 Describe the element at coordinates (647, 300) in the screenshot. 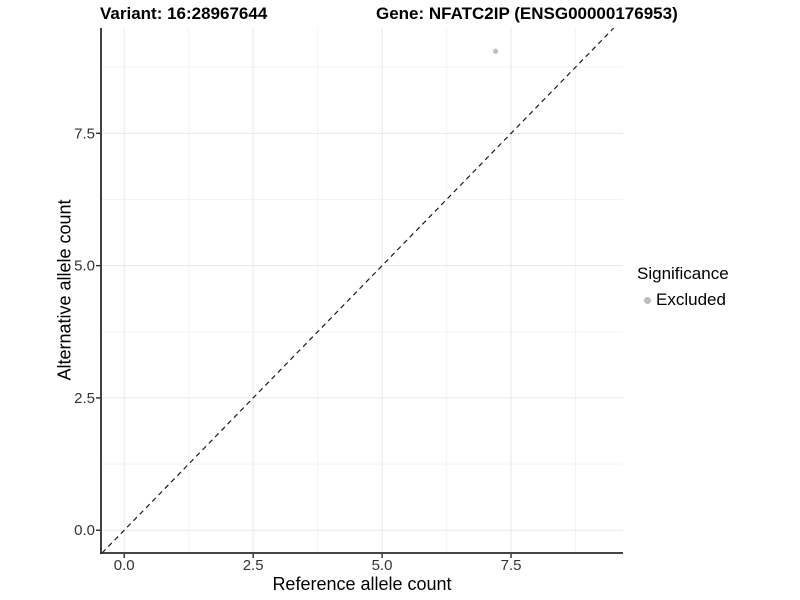

I see `excluded-point-icon` at that location.